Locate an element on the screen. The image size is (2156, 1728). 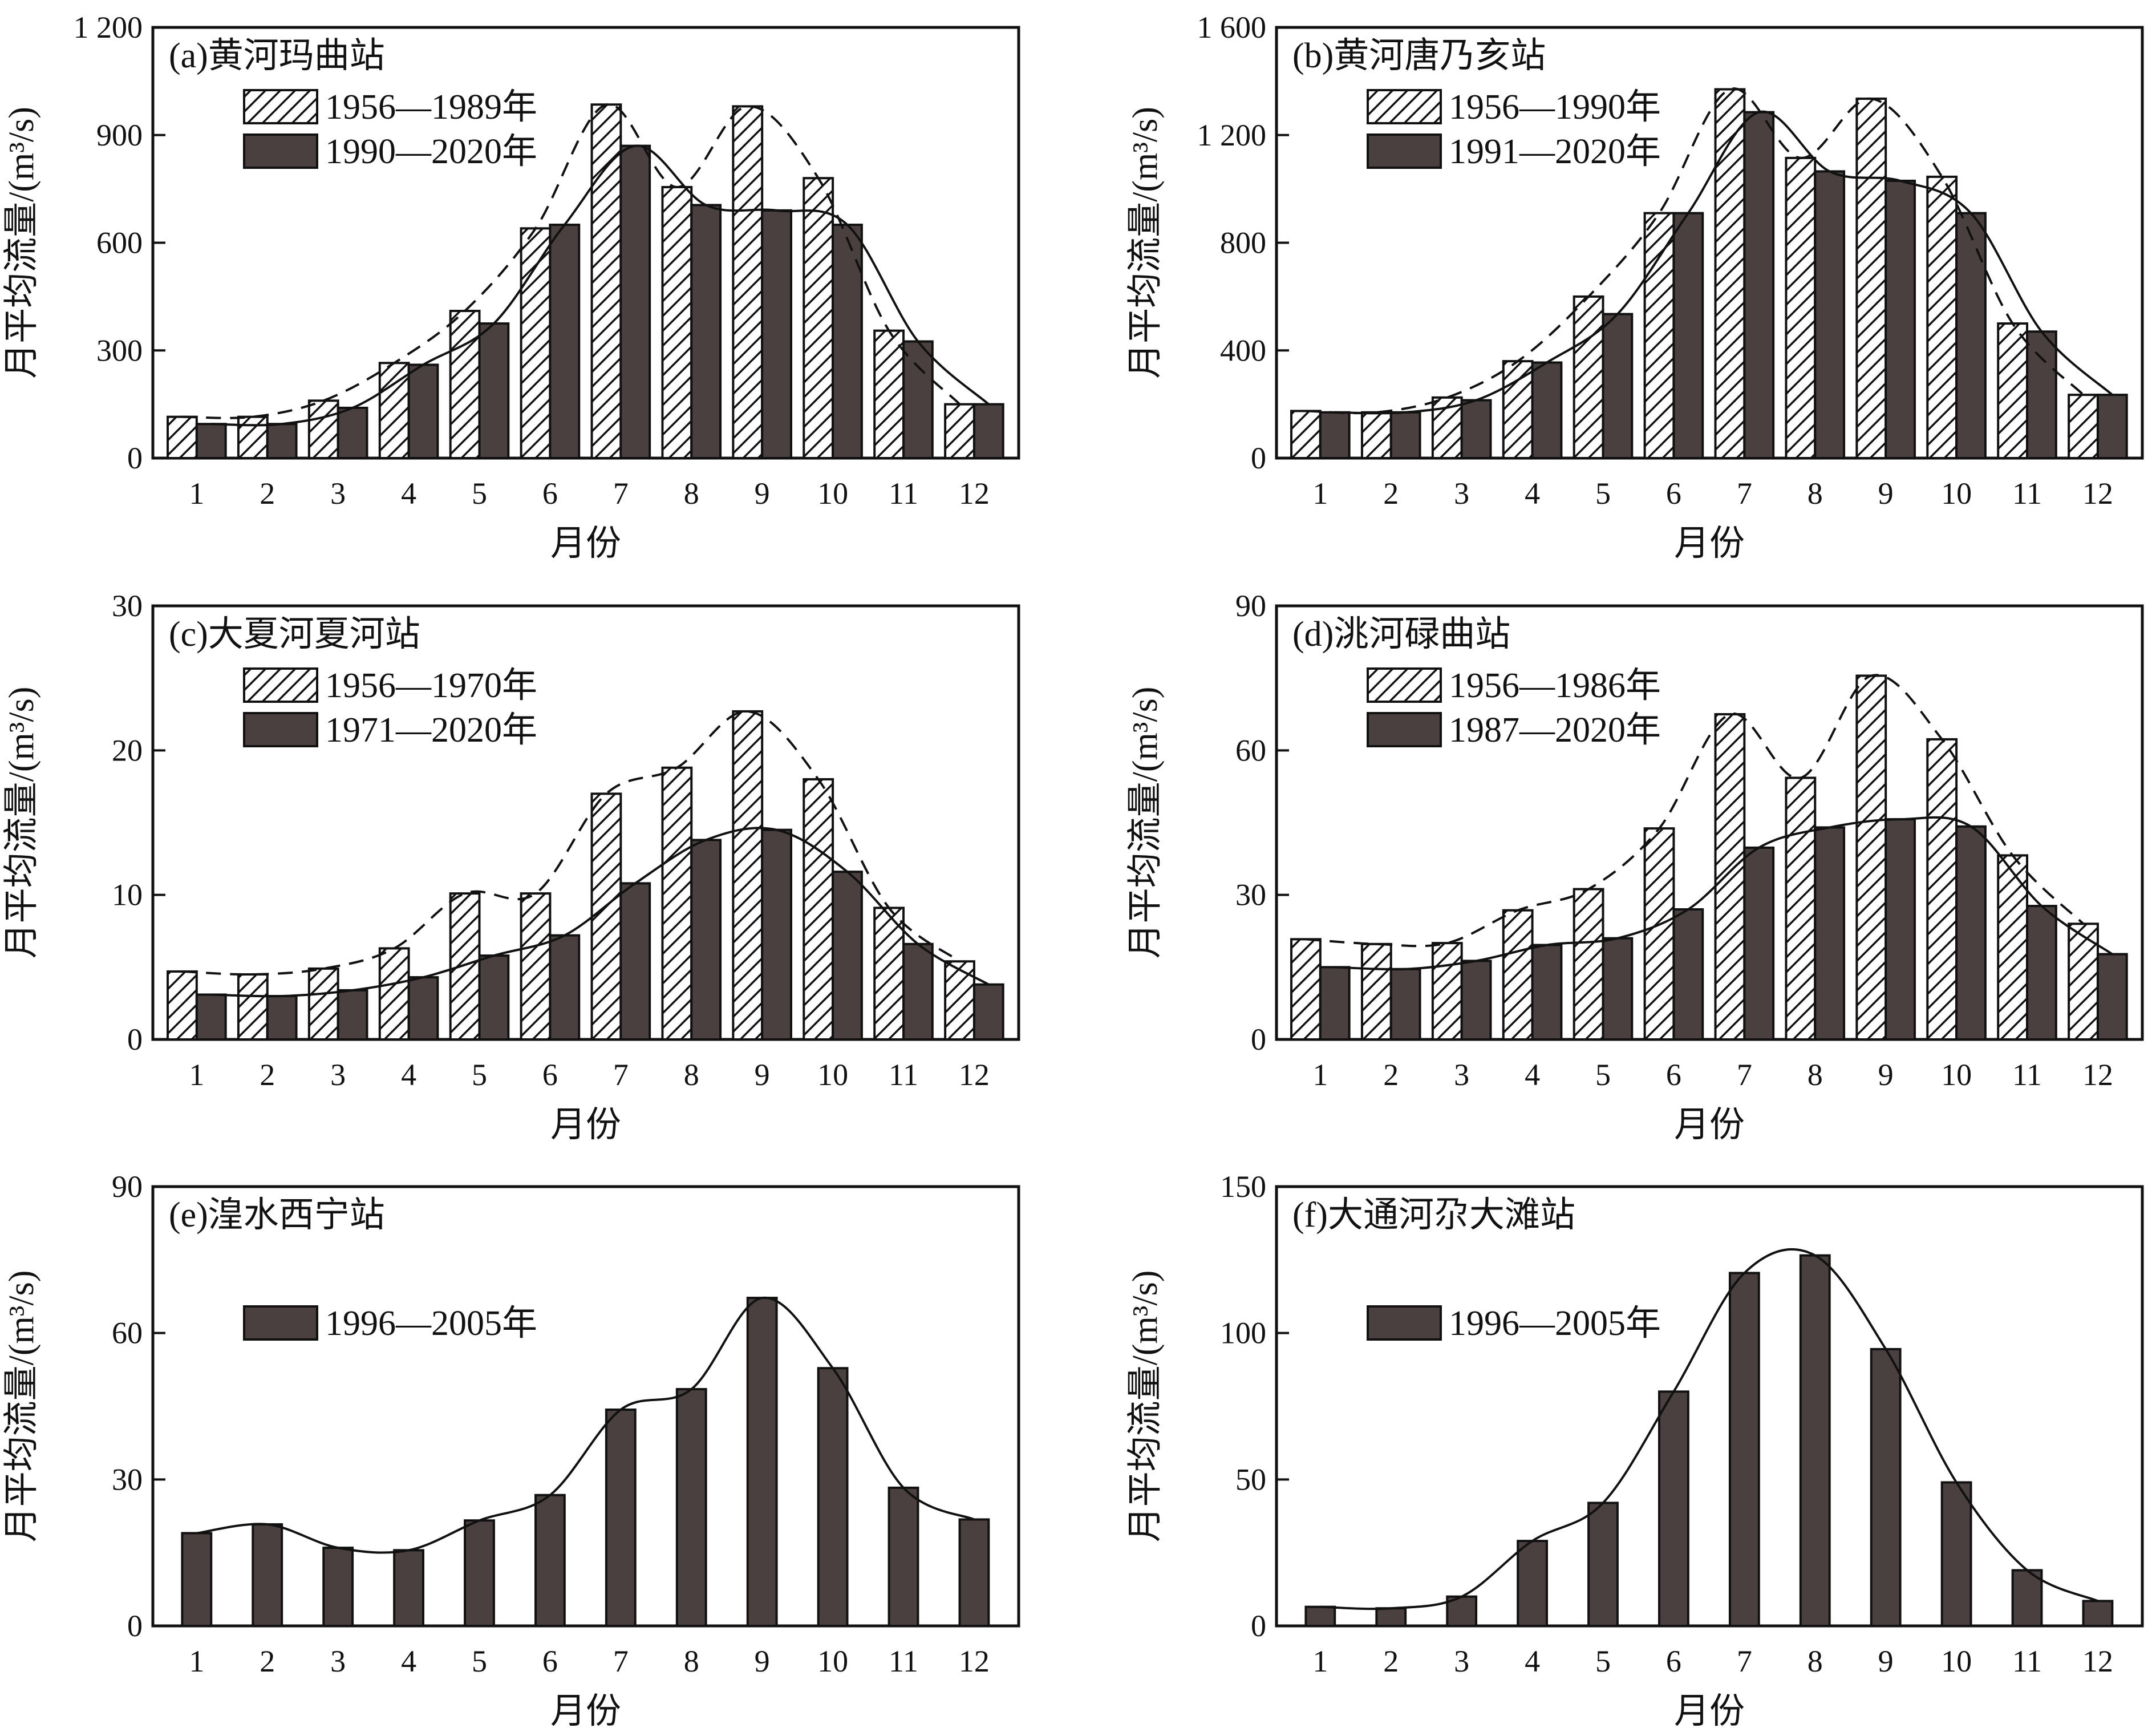
legend-label: 1956—1970年 is located at coordinates (431, 686).